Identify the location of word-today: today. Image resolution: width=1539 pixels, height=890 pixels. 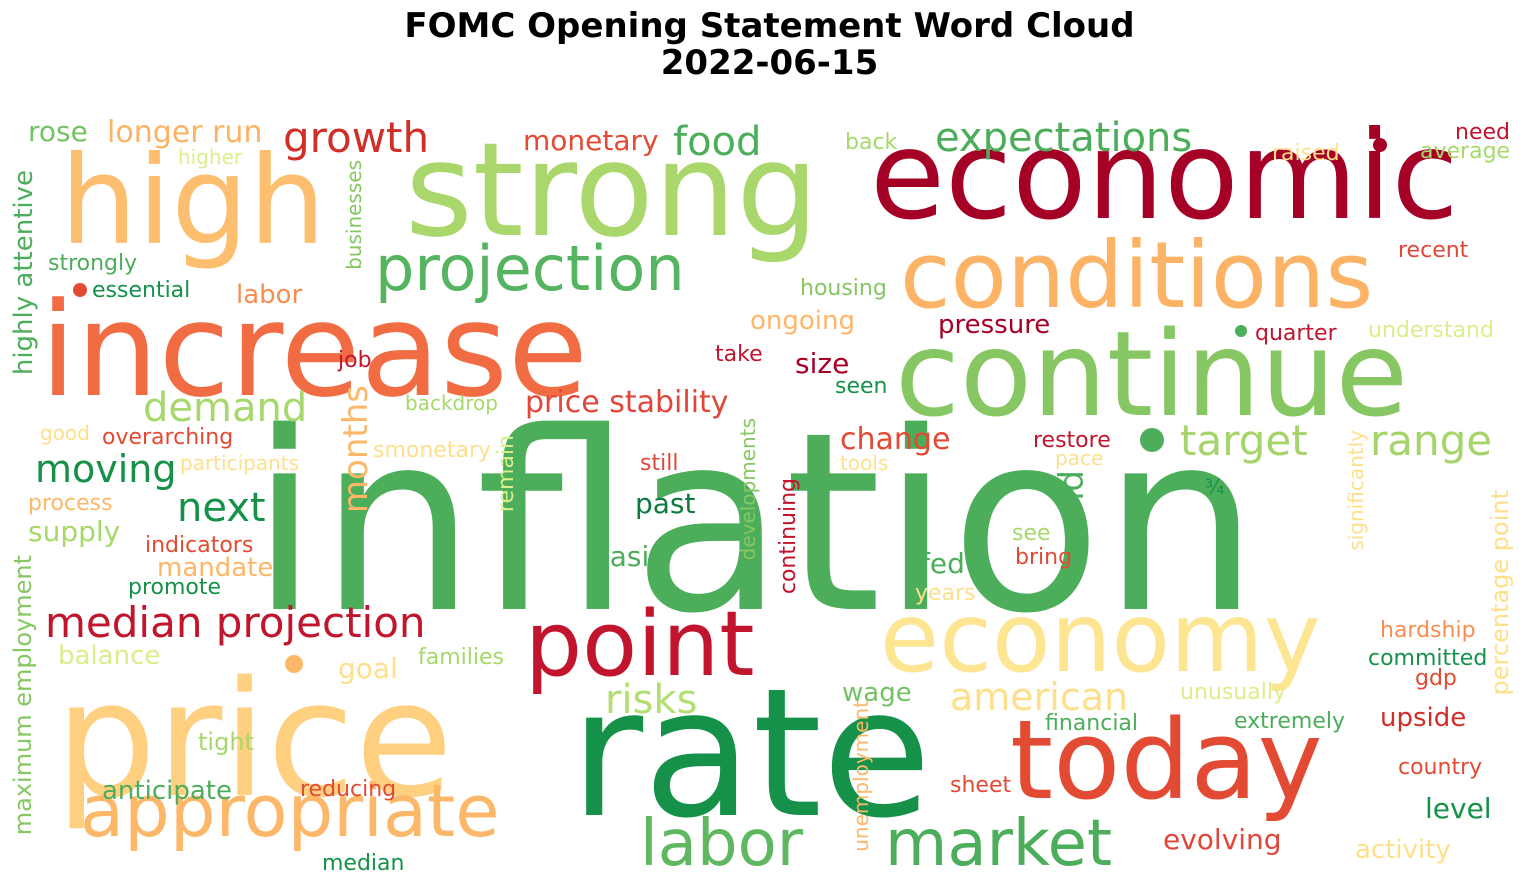
(1166, 760).